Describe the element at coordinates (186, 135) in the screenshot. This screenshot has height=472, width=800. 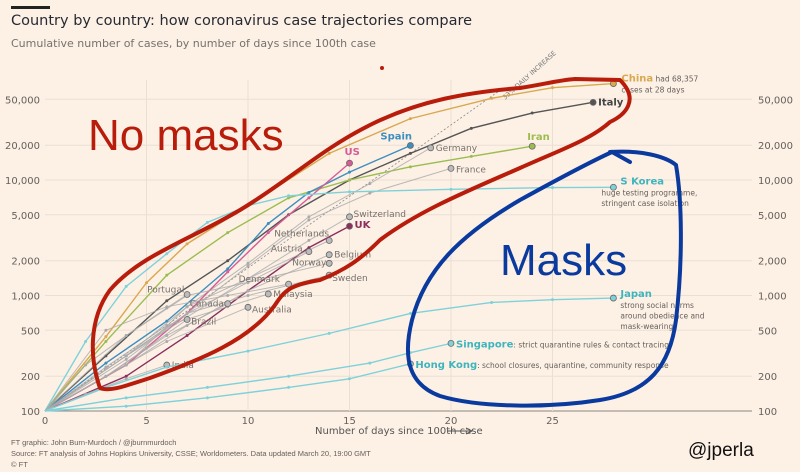
I see `no-masks-label: No masks` at that location.